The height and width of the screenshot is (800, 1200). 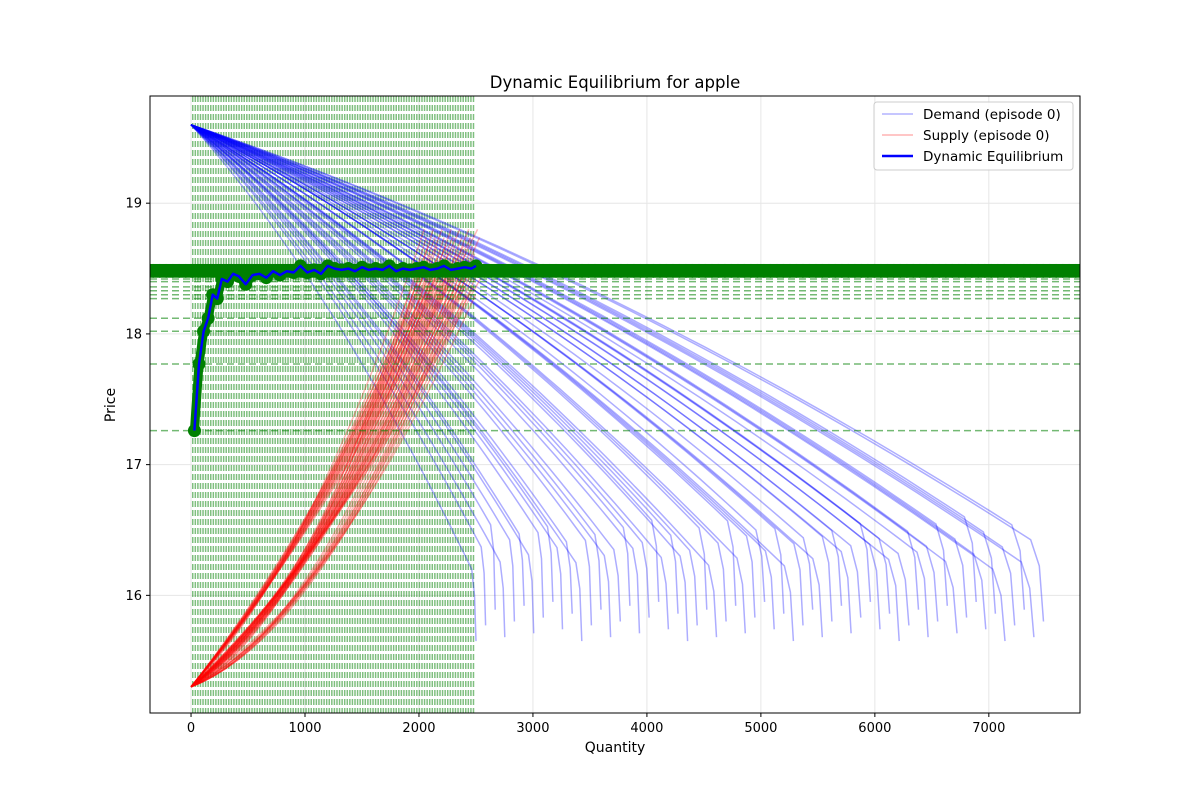 I want to click on y-axis-ticks: 16 17 18 19, so click(x=137, y=400).